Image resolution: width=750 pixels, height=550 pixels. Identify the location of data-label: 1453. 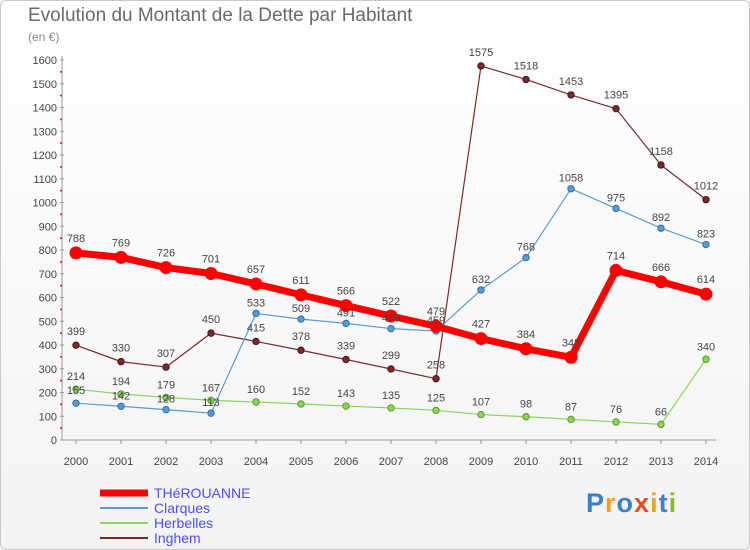
(571, 82).